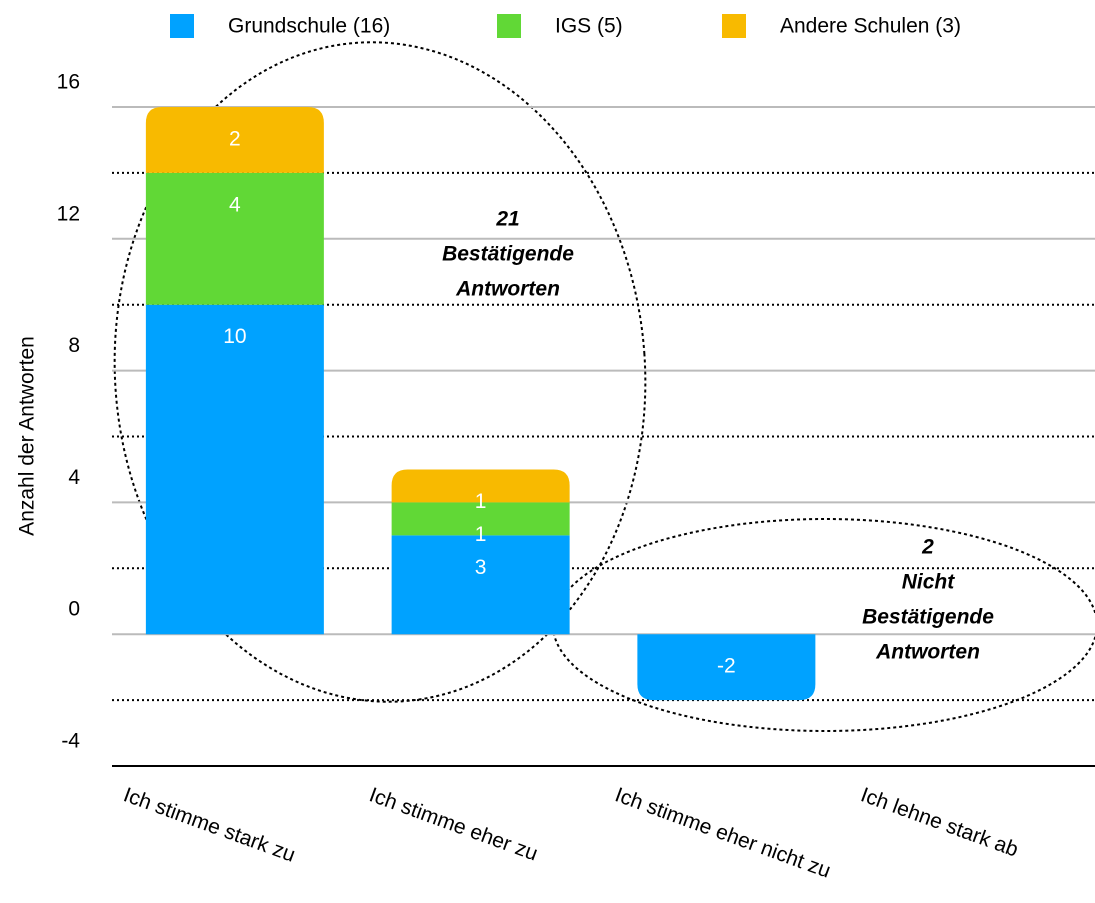 This screenshot has width=1095, height=903. What do you see at coordinates (929, 582) in the screenshot?
I see `annotation: Nicht` at bounding box center [929, 582].